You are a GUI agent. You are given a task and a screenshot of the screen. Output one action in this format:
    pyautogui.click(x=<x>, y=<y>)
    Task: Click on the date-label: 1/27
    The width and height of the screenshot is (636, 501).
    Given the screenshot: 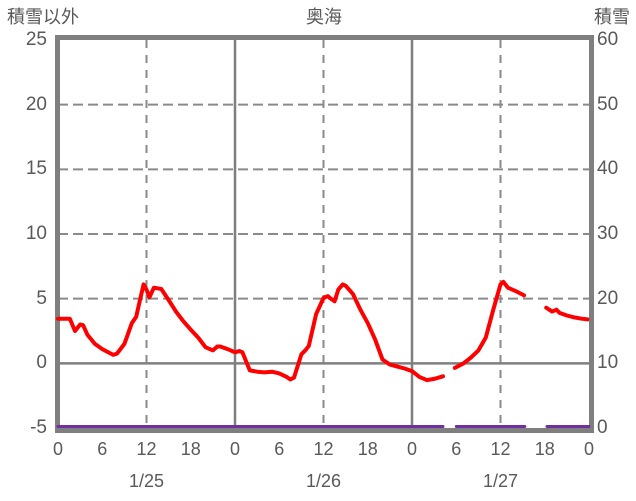 What is the action you would take?
    pyautogui.click(x=500, y=481)
    